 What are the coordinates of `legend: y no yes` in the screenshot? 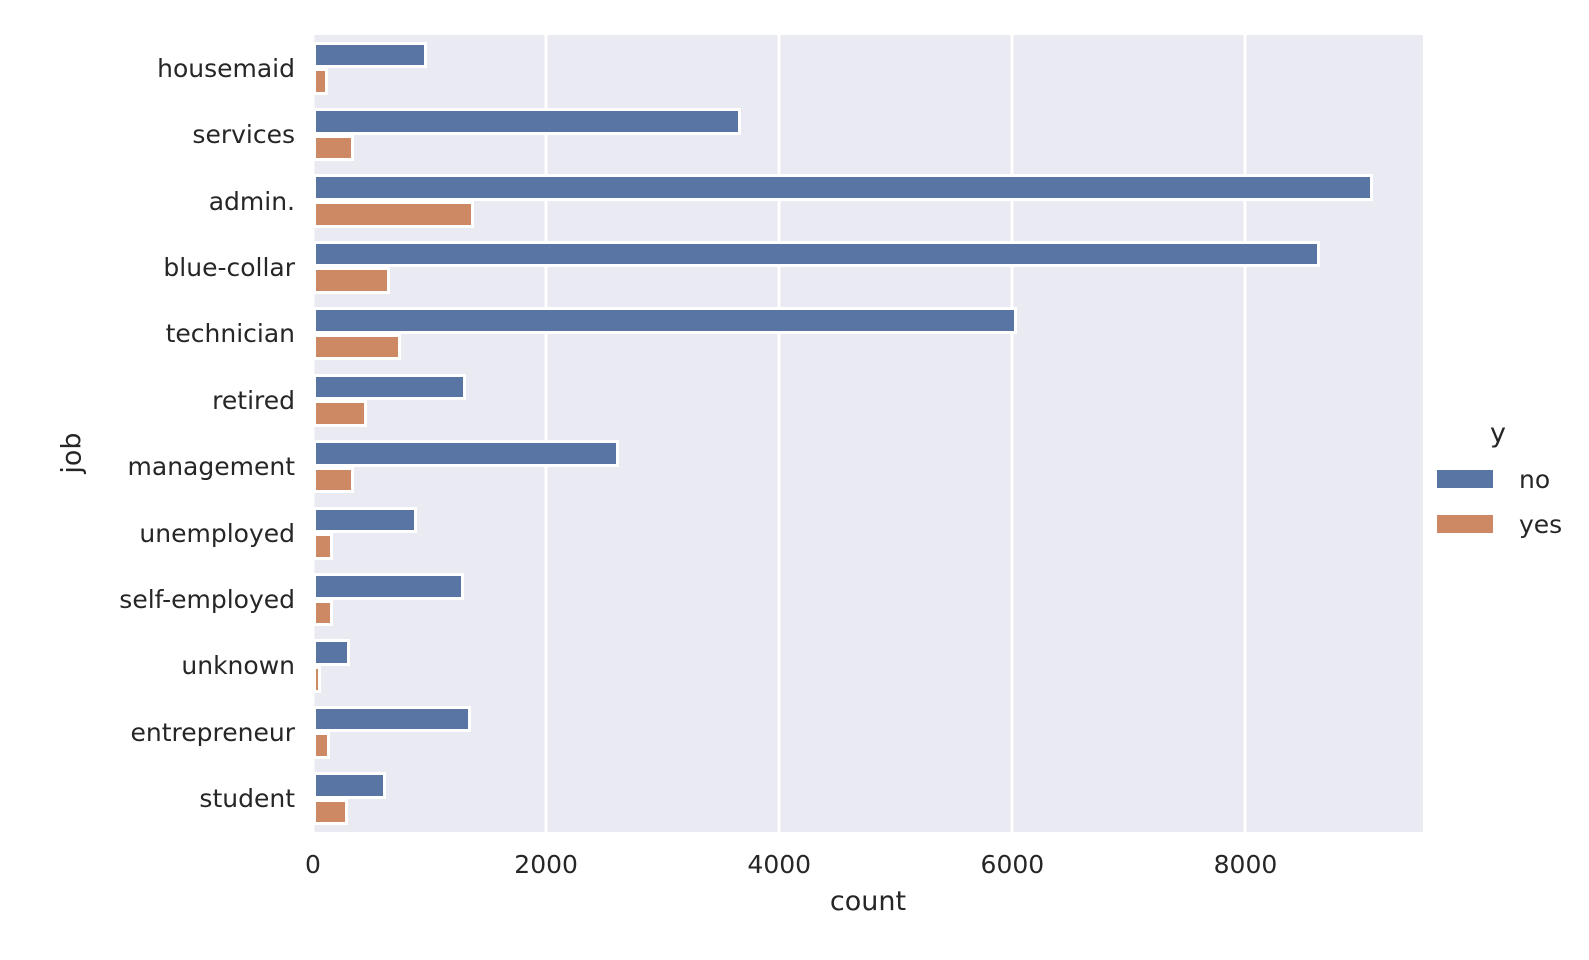 It's located at (1512, 485).